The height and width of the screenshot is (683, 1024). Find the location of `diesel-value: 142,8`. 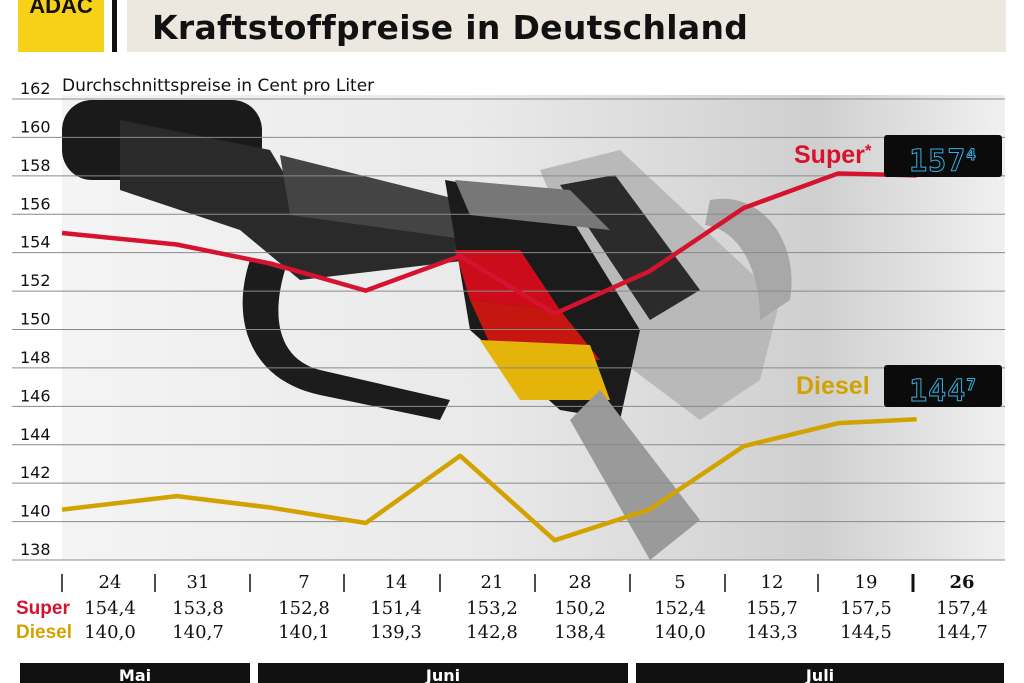

diesel-value: 142,8 is located at coordinates (492, 632).